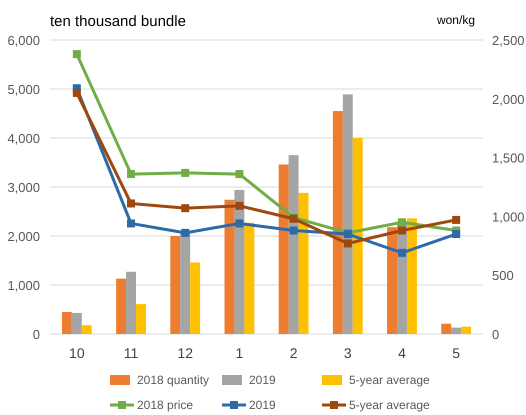  Describe the element at coordinates (173, 380) in the screenshot. I see `legend-label: 2018 quantity` at that location.